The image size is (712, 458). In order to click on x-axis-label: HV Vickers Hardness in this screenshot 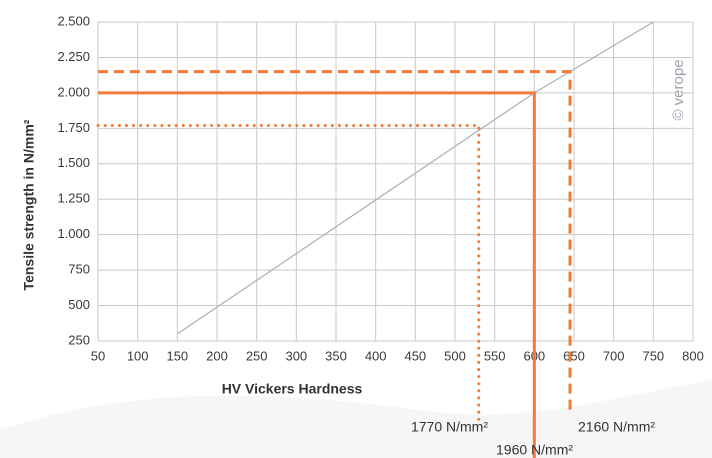, I will do `click(292, 389)`.